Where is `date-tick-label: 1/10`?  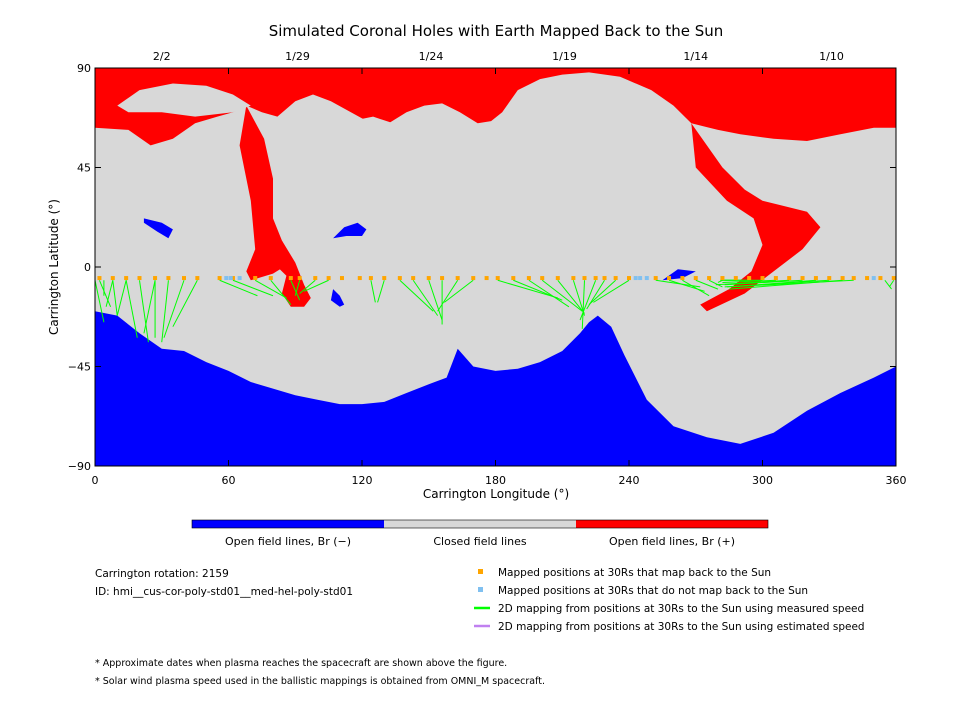 date-tick-label: 1/10 is located at coordinates (831, 56).